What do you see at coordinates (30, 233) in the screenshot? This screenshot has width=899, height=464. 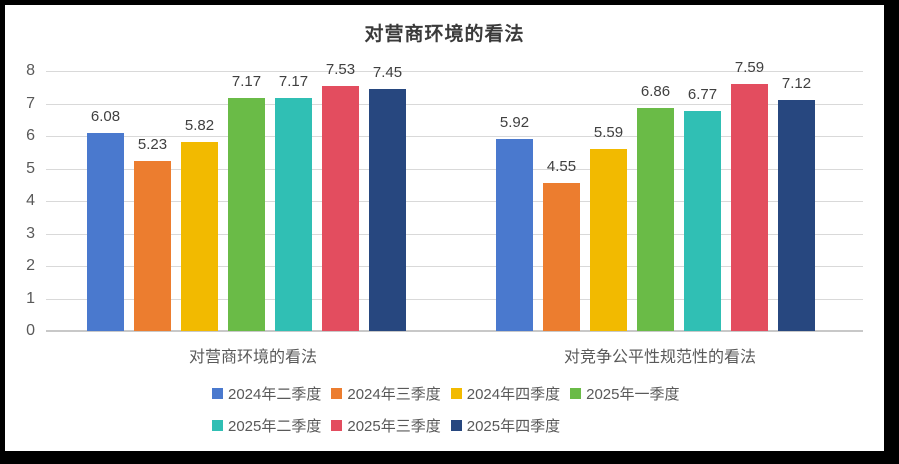 I see `y-tick-label: 3` at bounding box center [30, 233].